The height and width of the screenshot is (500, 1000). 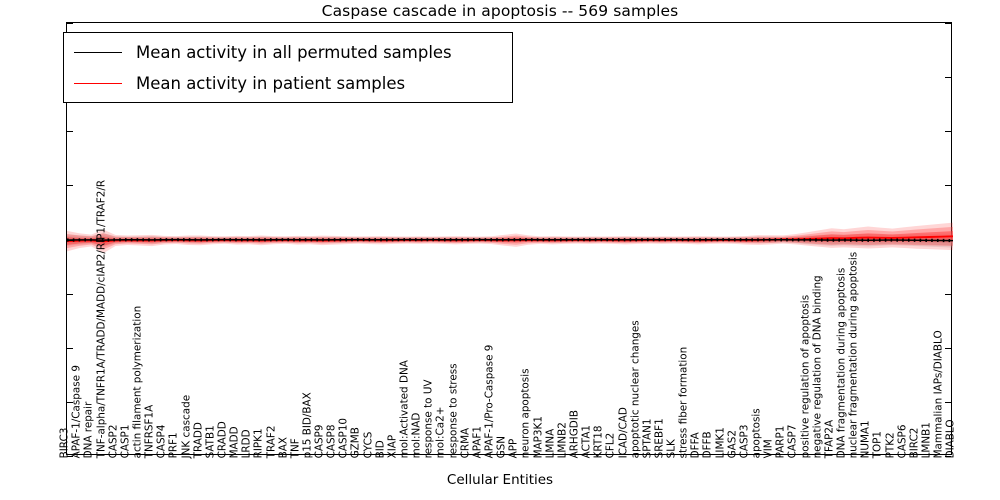 What do you see at coordinates (500, 480) in the screenshot?
I see `x-axis-label: Cellular Entities` at bounding box center [500, 480].